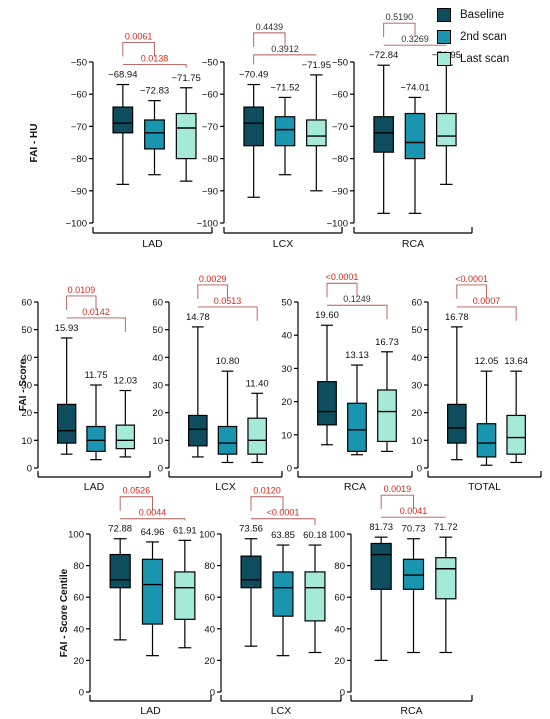 The image size is (550, 719). Describe the element at coordinates (357, 355) in the screenshot. I see `value-label-fai-score-rca-2nd-scan: 13.13` at that location.